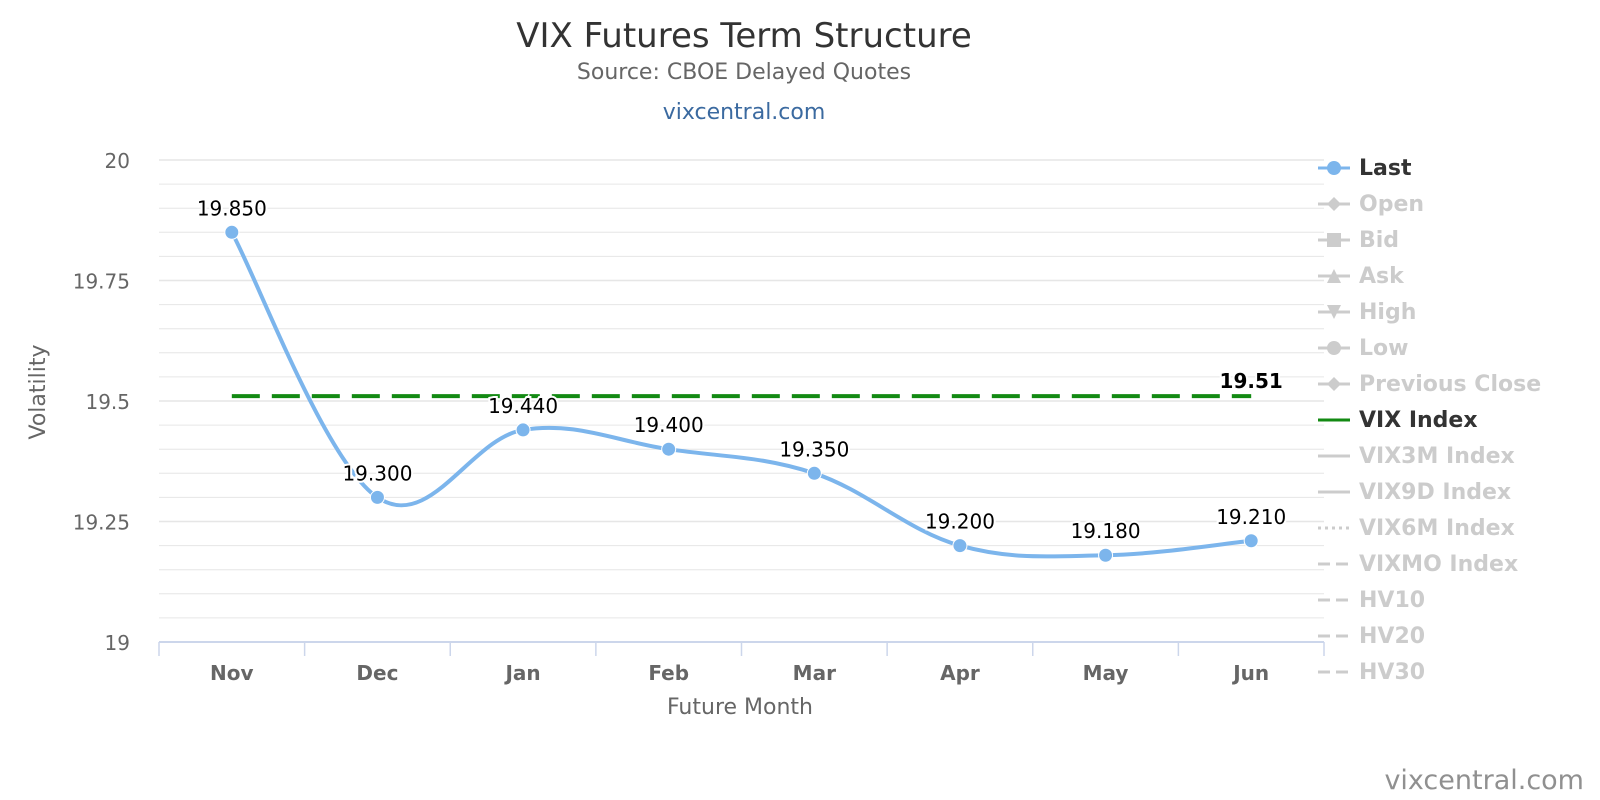 This screenshot has height=800, width=1600. I want to click on legend-label: Low, so click(1384, 348).